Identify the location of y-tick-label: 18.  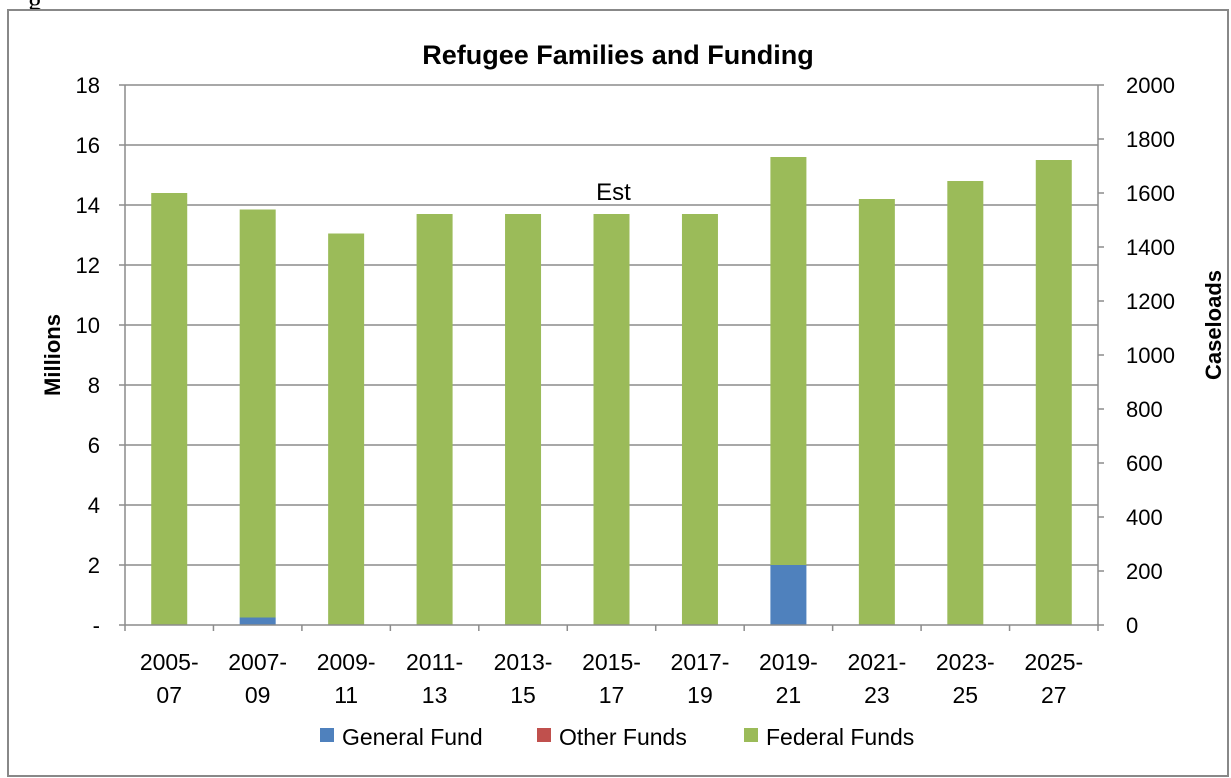
(88, 85).